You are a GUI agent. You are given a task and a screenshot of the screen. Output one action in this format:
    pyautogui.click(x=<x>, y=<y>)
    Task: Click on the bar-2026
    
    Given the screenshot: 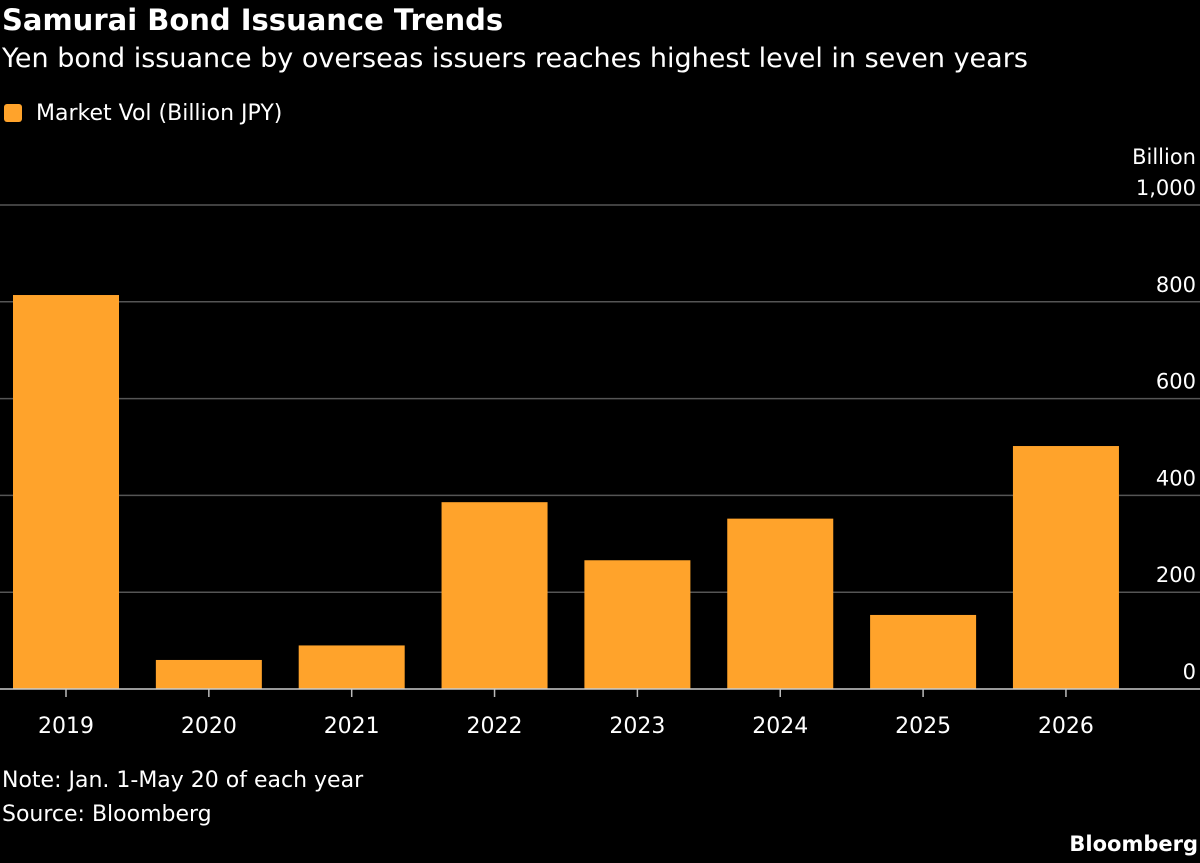 What is the action you would take?
    pyautogui.click(x=1065, y=567)
    